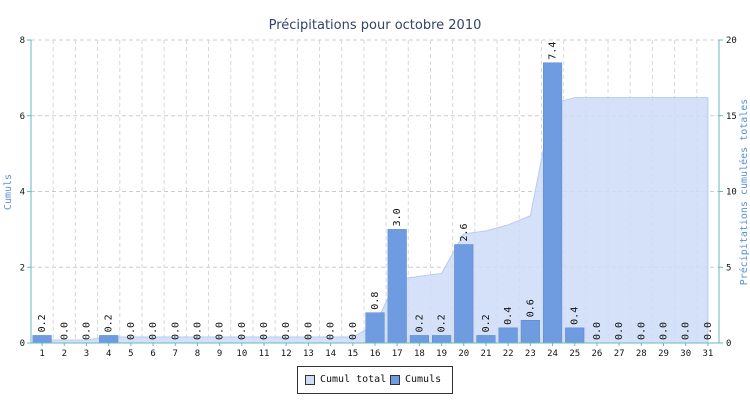 This screenshot has width=750, height=400. Describe the element at coordinates (423, 379) in the screenshot. I see `legend-label-cumuls: Cumuls` at that location.